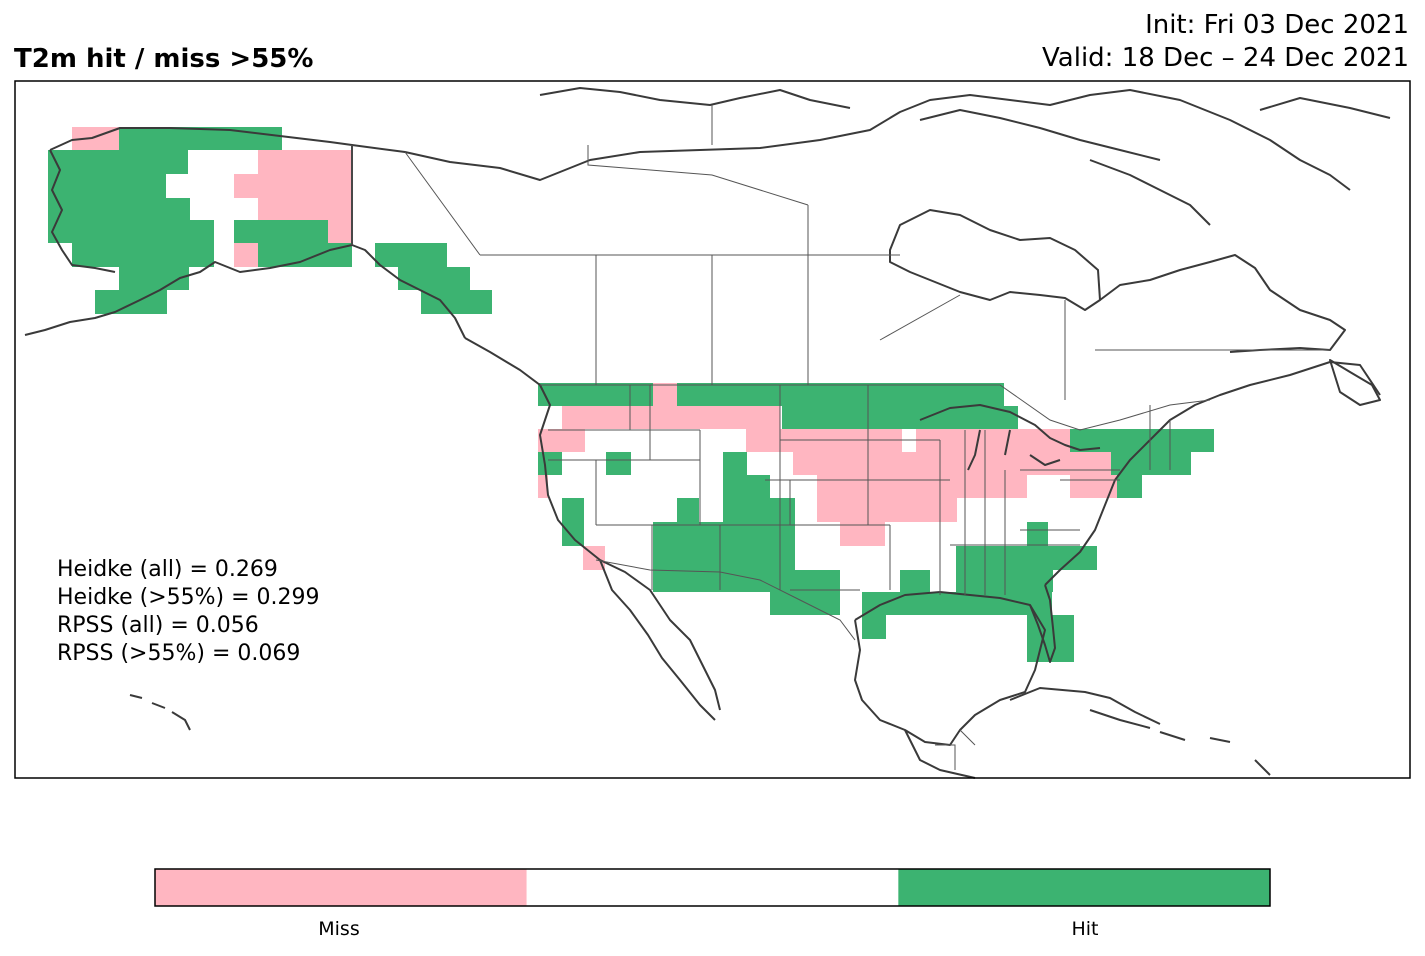  What do you see at coordinates (179, 653) in the screenshot?
I see `rpss-55-score: RPSS (>55%) = 0.069` at bounding box center [179, 653].